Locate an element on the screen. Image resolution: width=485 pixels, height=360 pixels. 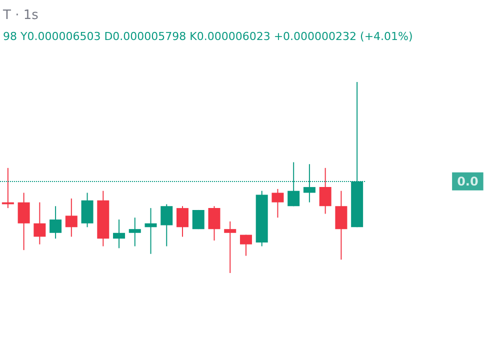
text: 98 Y0.000006503 D0.000005798 K0.000006023 +0.000000232 (+4.01%) is located at coordinates (208, 36).